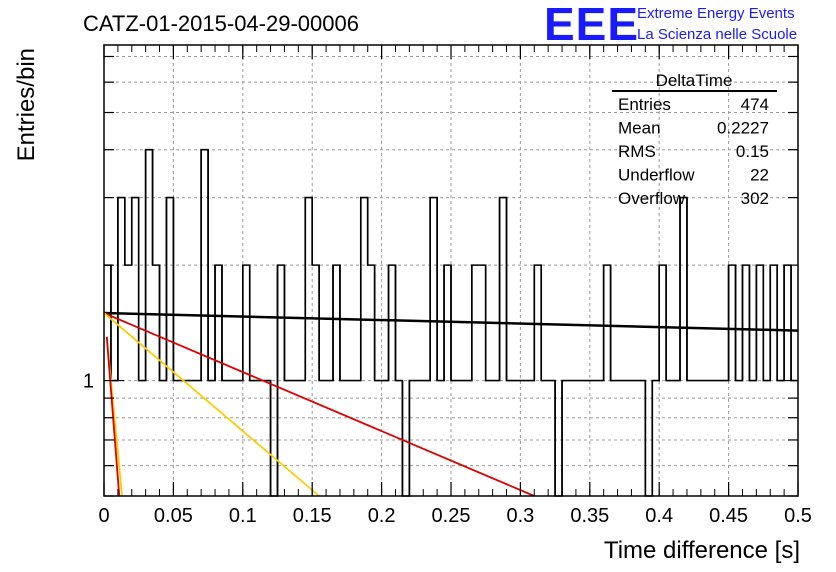 The width and height of the screenshot is (836, 572). Describe the element at coordinates (652, 198) in the screenshot. I see `stats-label: Overflow` at that location.